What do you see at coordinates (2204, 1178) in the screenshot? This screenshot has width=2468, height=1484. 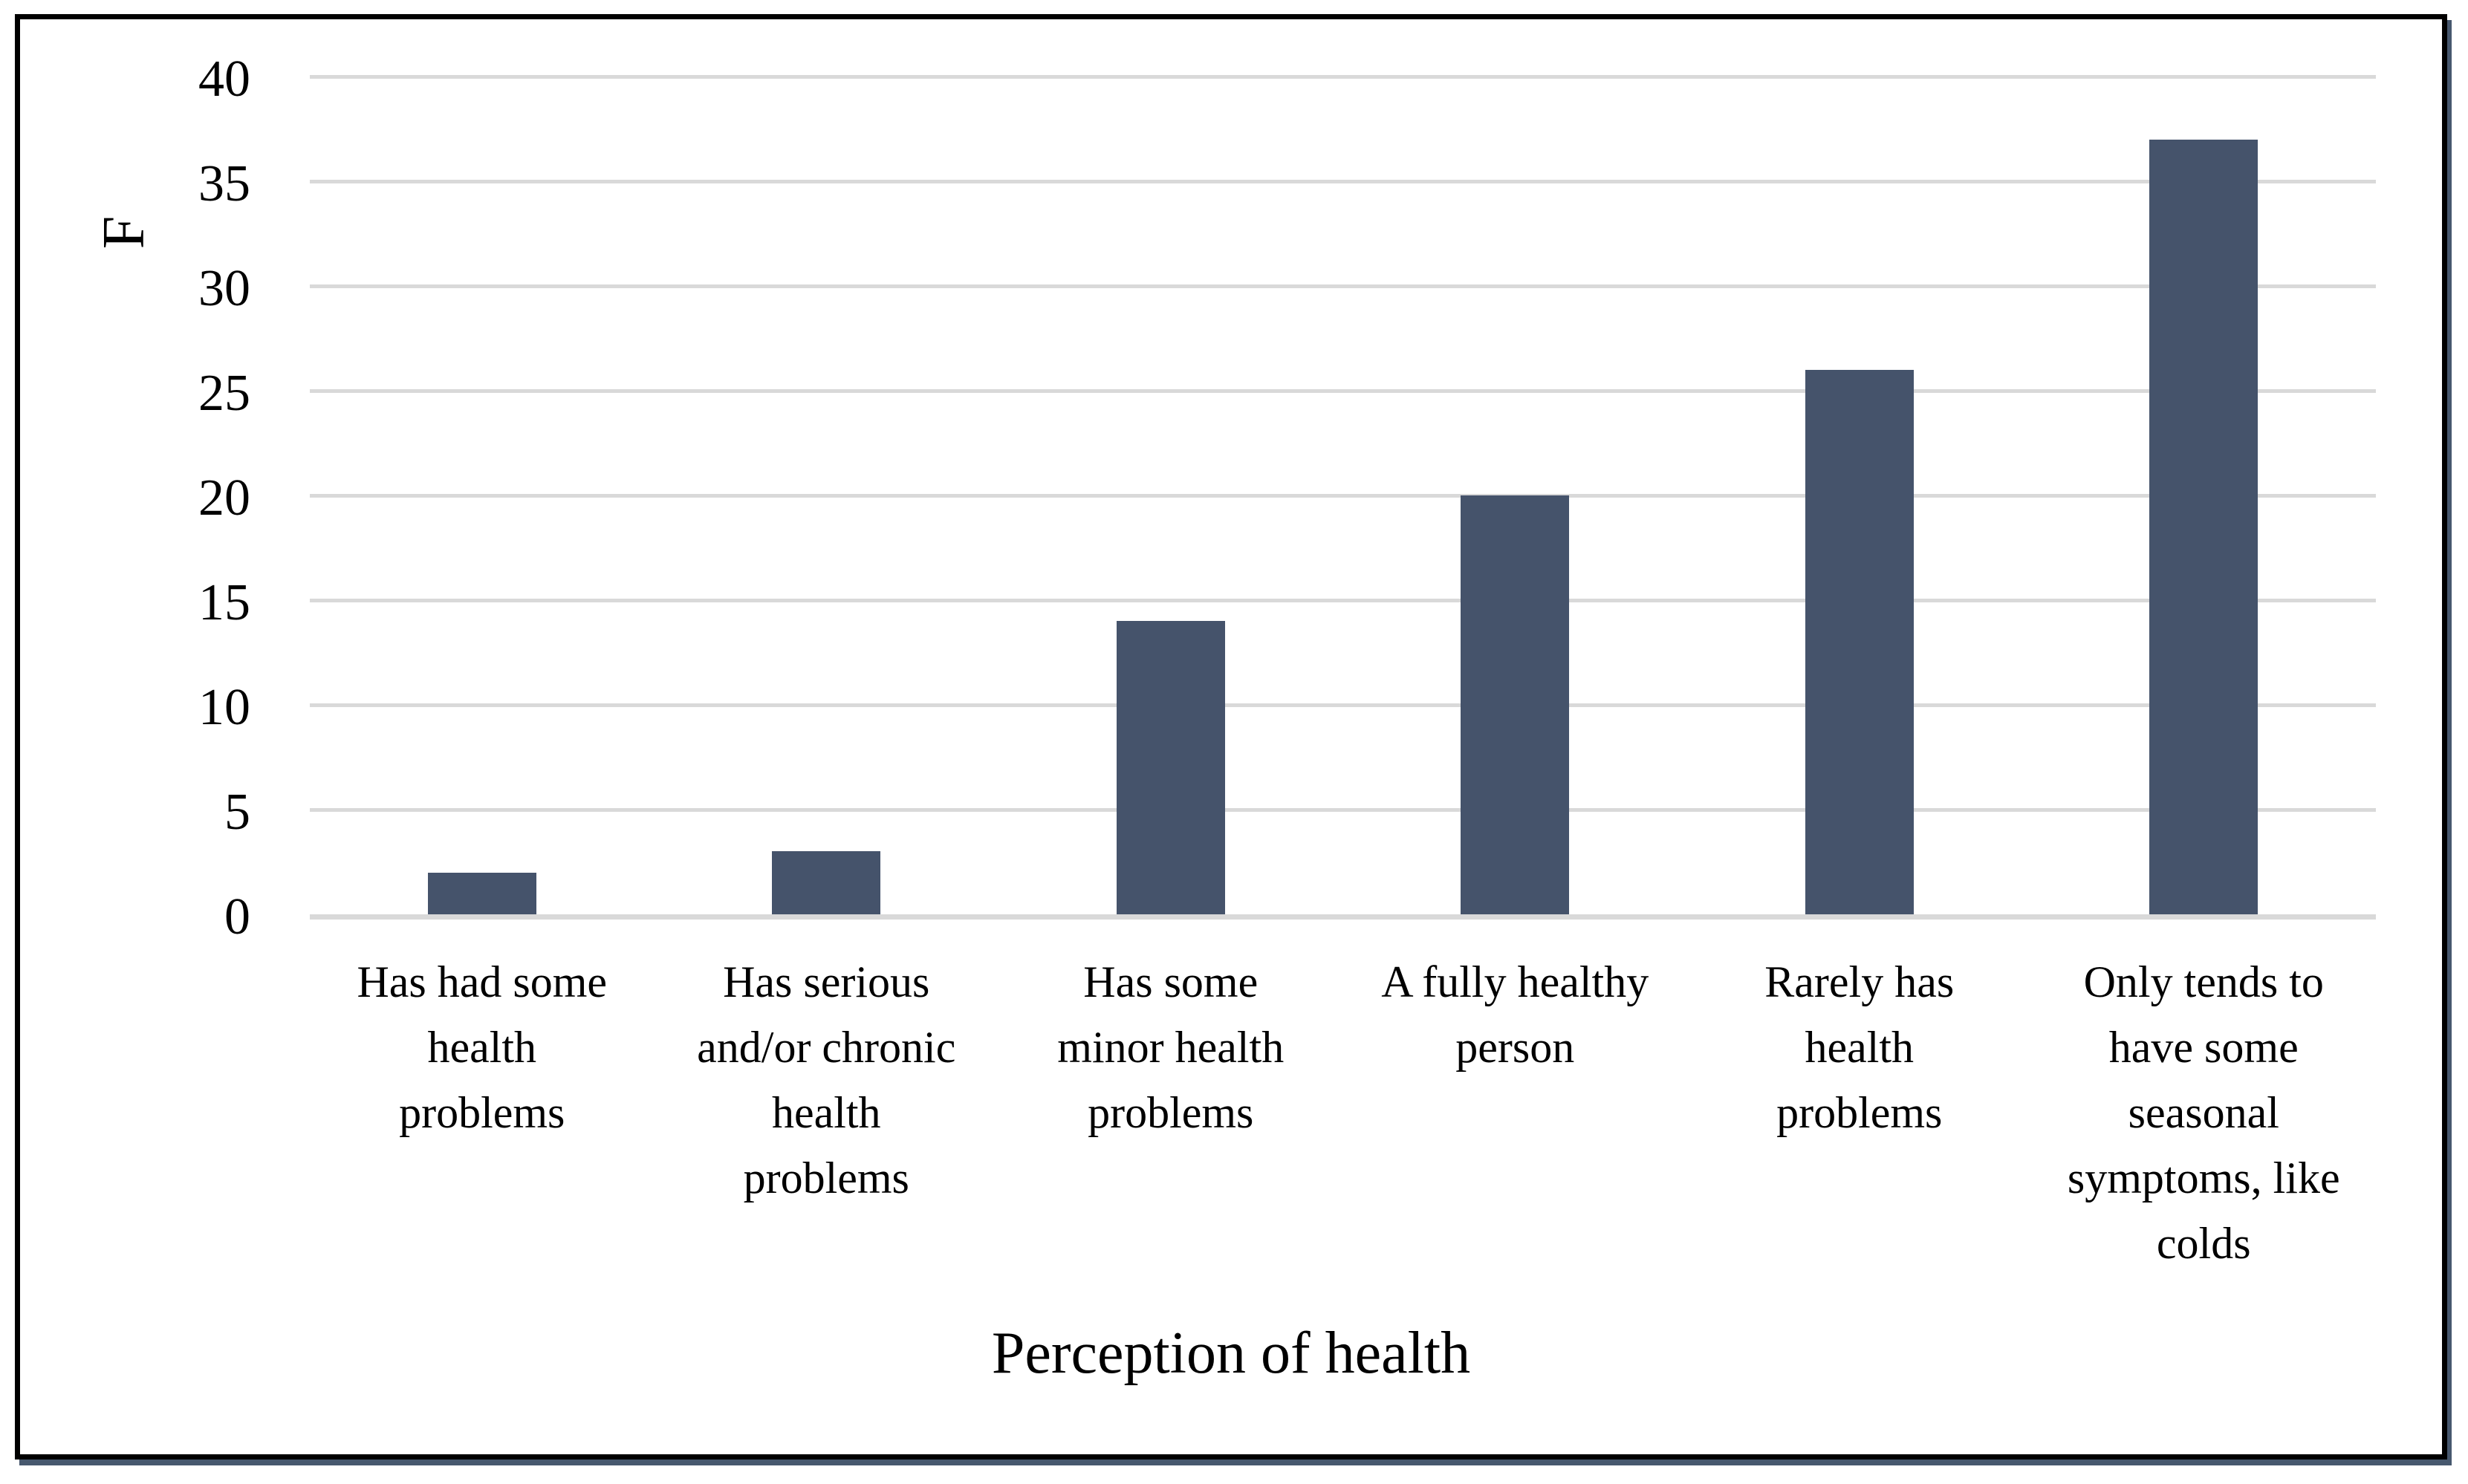 I see `category-label-line: symptoms, like` at bounding box center [2204, 1178].